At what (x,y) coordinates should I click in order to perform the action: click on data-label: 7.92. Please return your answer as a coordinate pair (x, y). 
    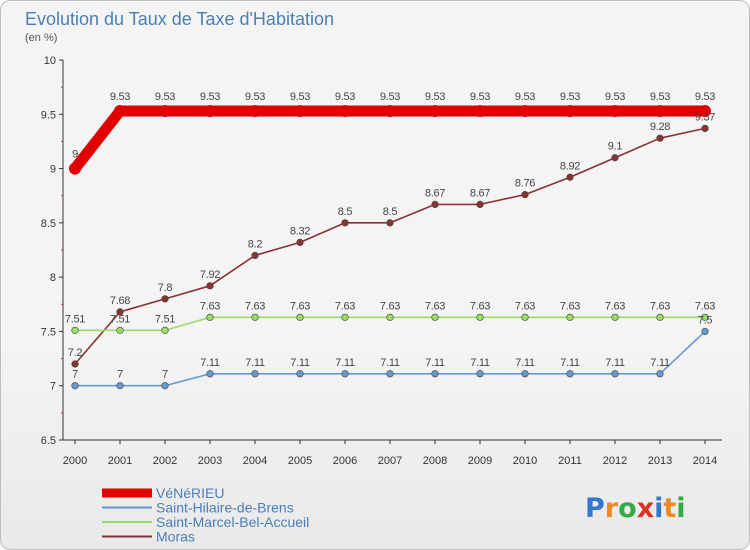
    Looking at the image, I should click on (210, 275).